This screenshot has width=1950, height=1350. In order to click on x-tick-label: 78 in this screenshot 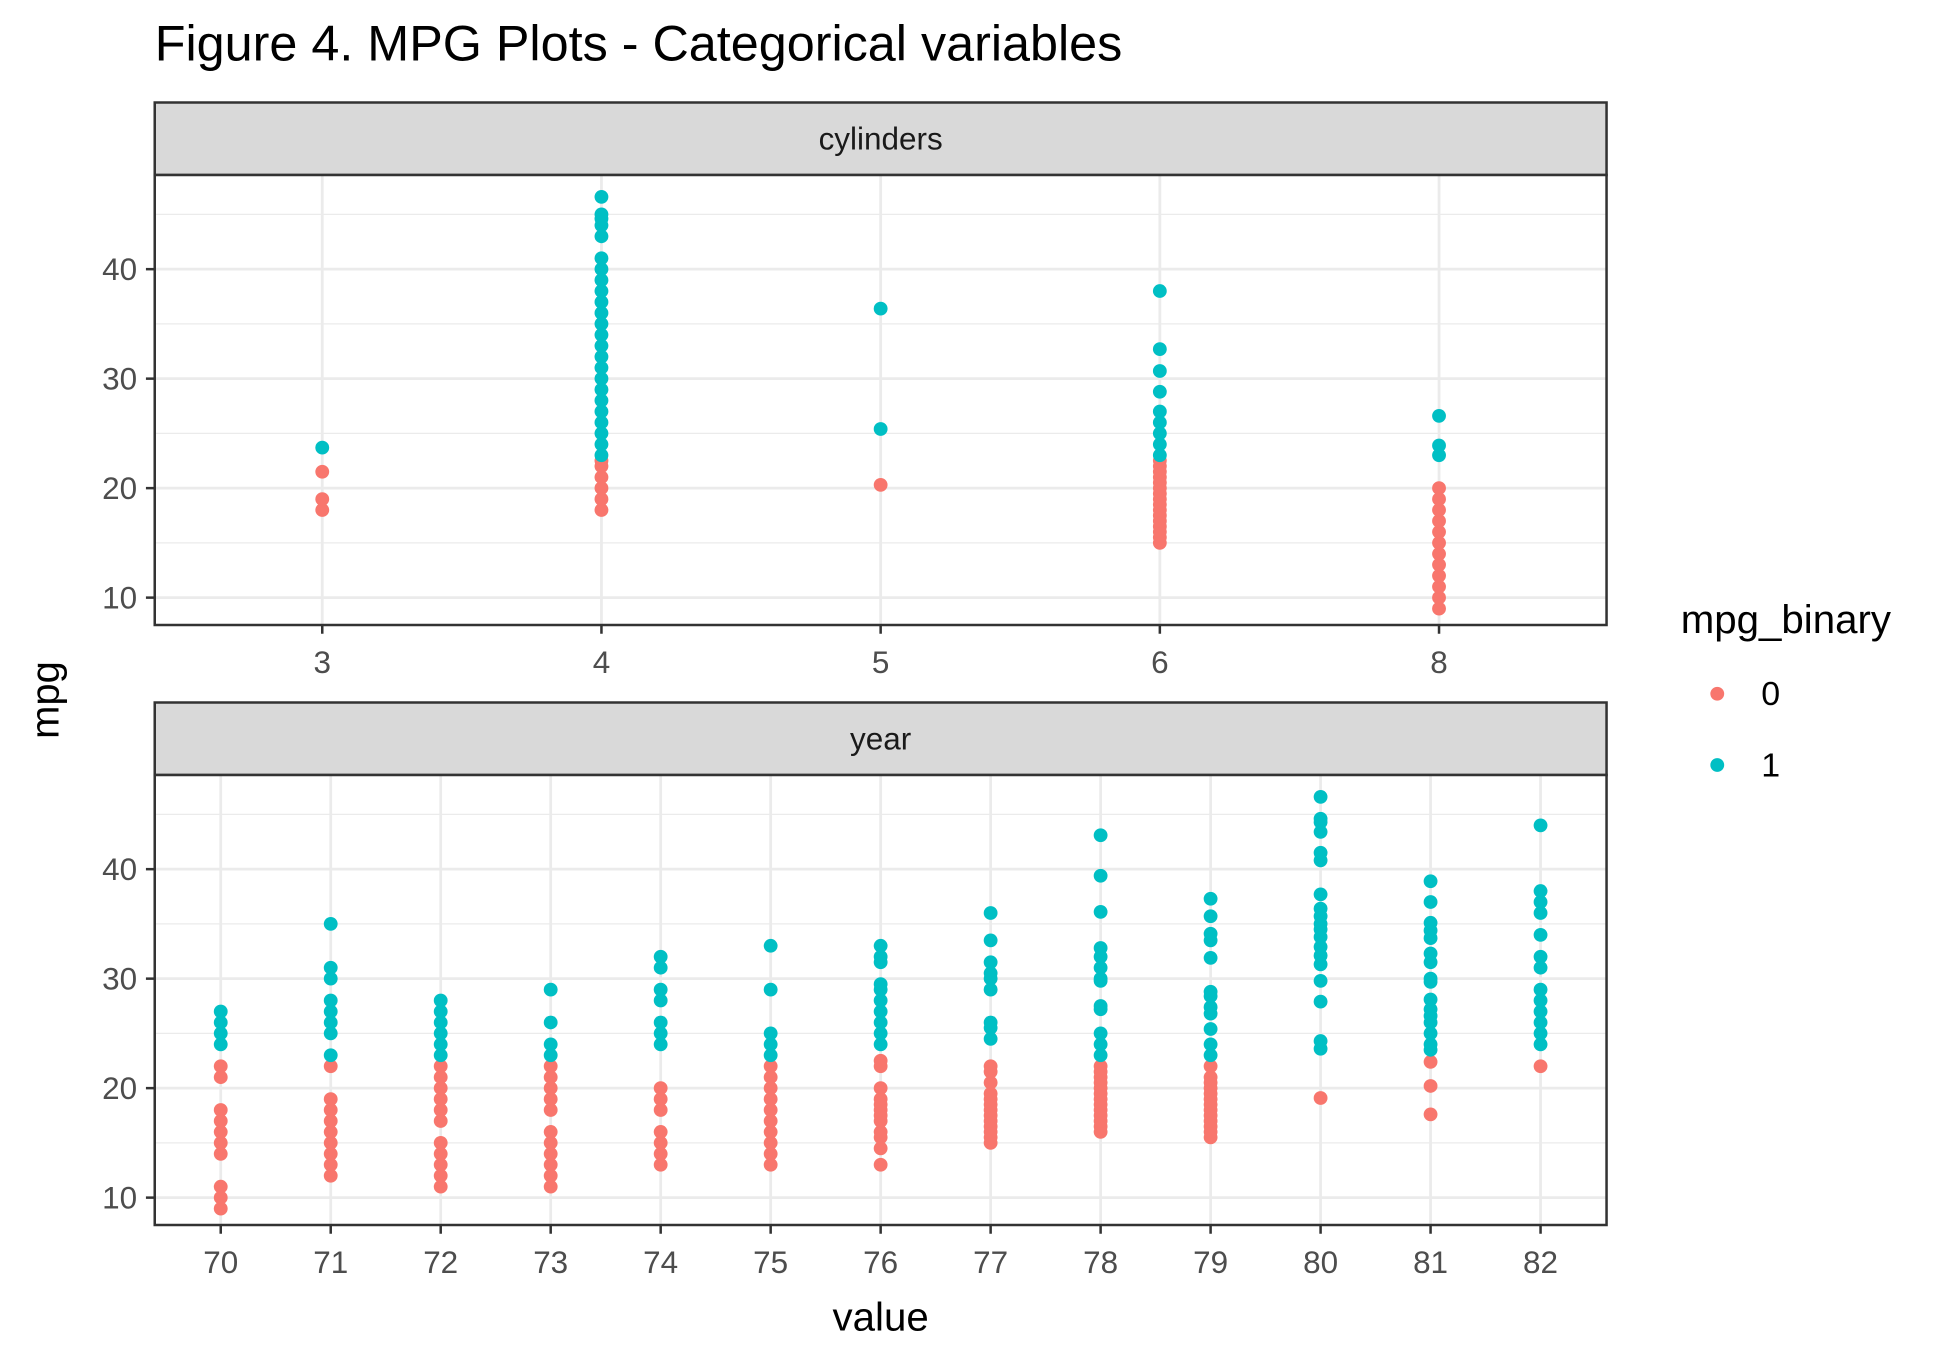, I will do `click(1100, 1262)`.